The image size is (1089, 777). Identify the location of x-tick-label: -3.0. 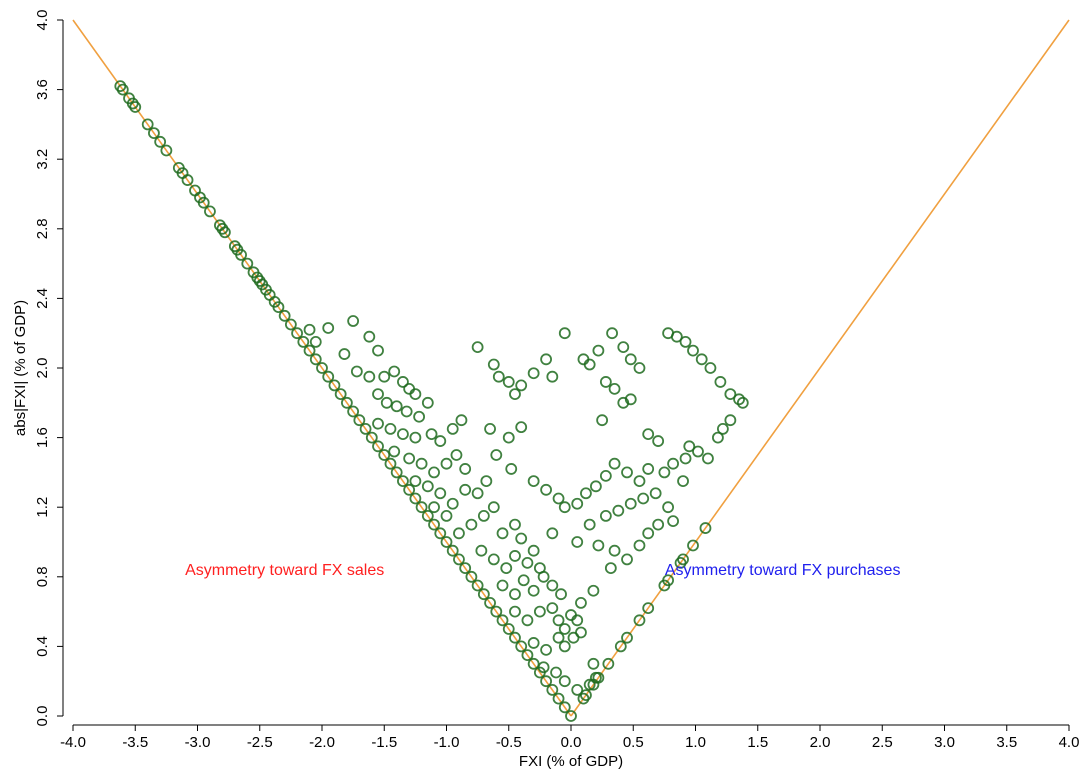
(198, 742).